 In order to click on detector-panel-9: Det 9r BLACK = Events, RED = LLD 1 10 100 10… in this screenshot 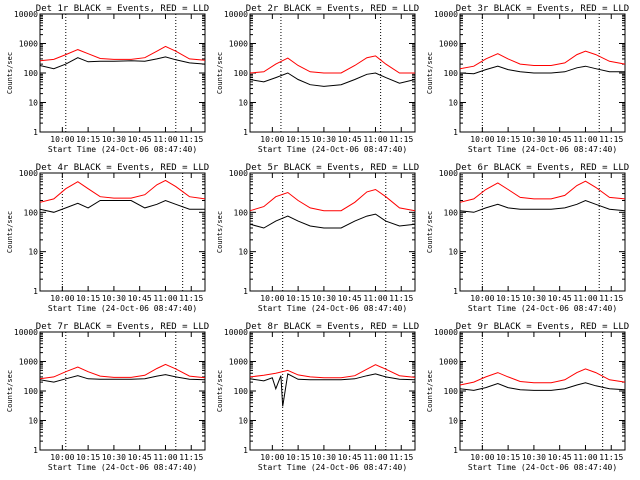, I will do `click(527, 397)`.